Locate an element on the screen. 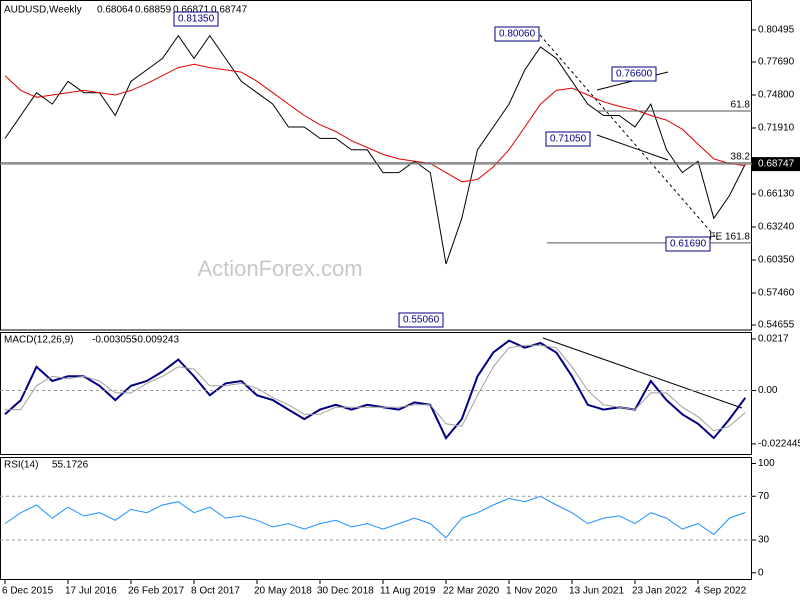  x-tick-label: 4 Sep 2022 is located at coordinates (721, 591).